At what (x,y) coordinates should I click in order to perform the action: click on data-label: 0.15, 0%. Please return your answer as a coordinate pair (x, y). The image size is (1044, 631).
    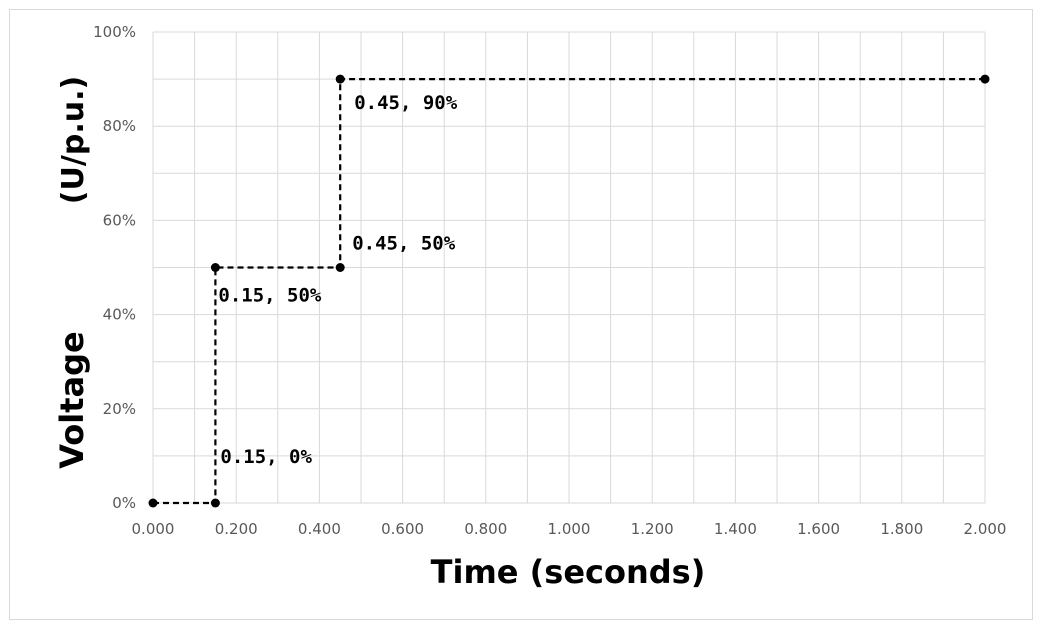
    Looking at the image, I should click on (266, 457).